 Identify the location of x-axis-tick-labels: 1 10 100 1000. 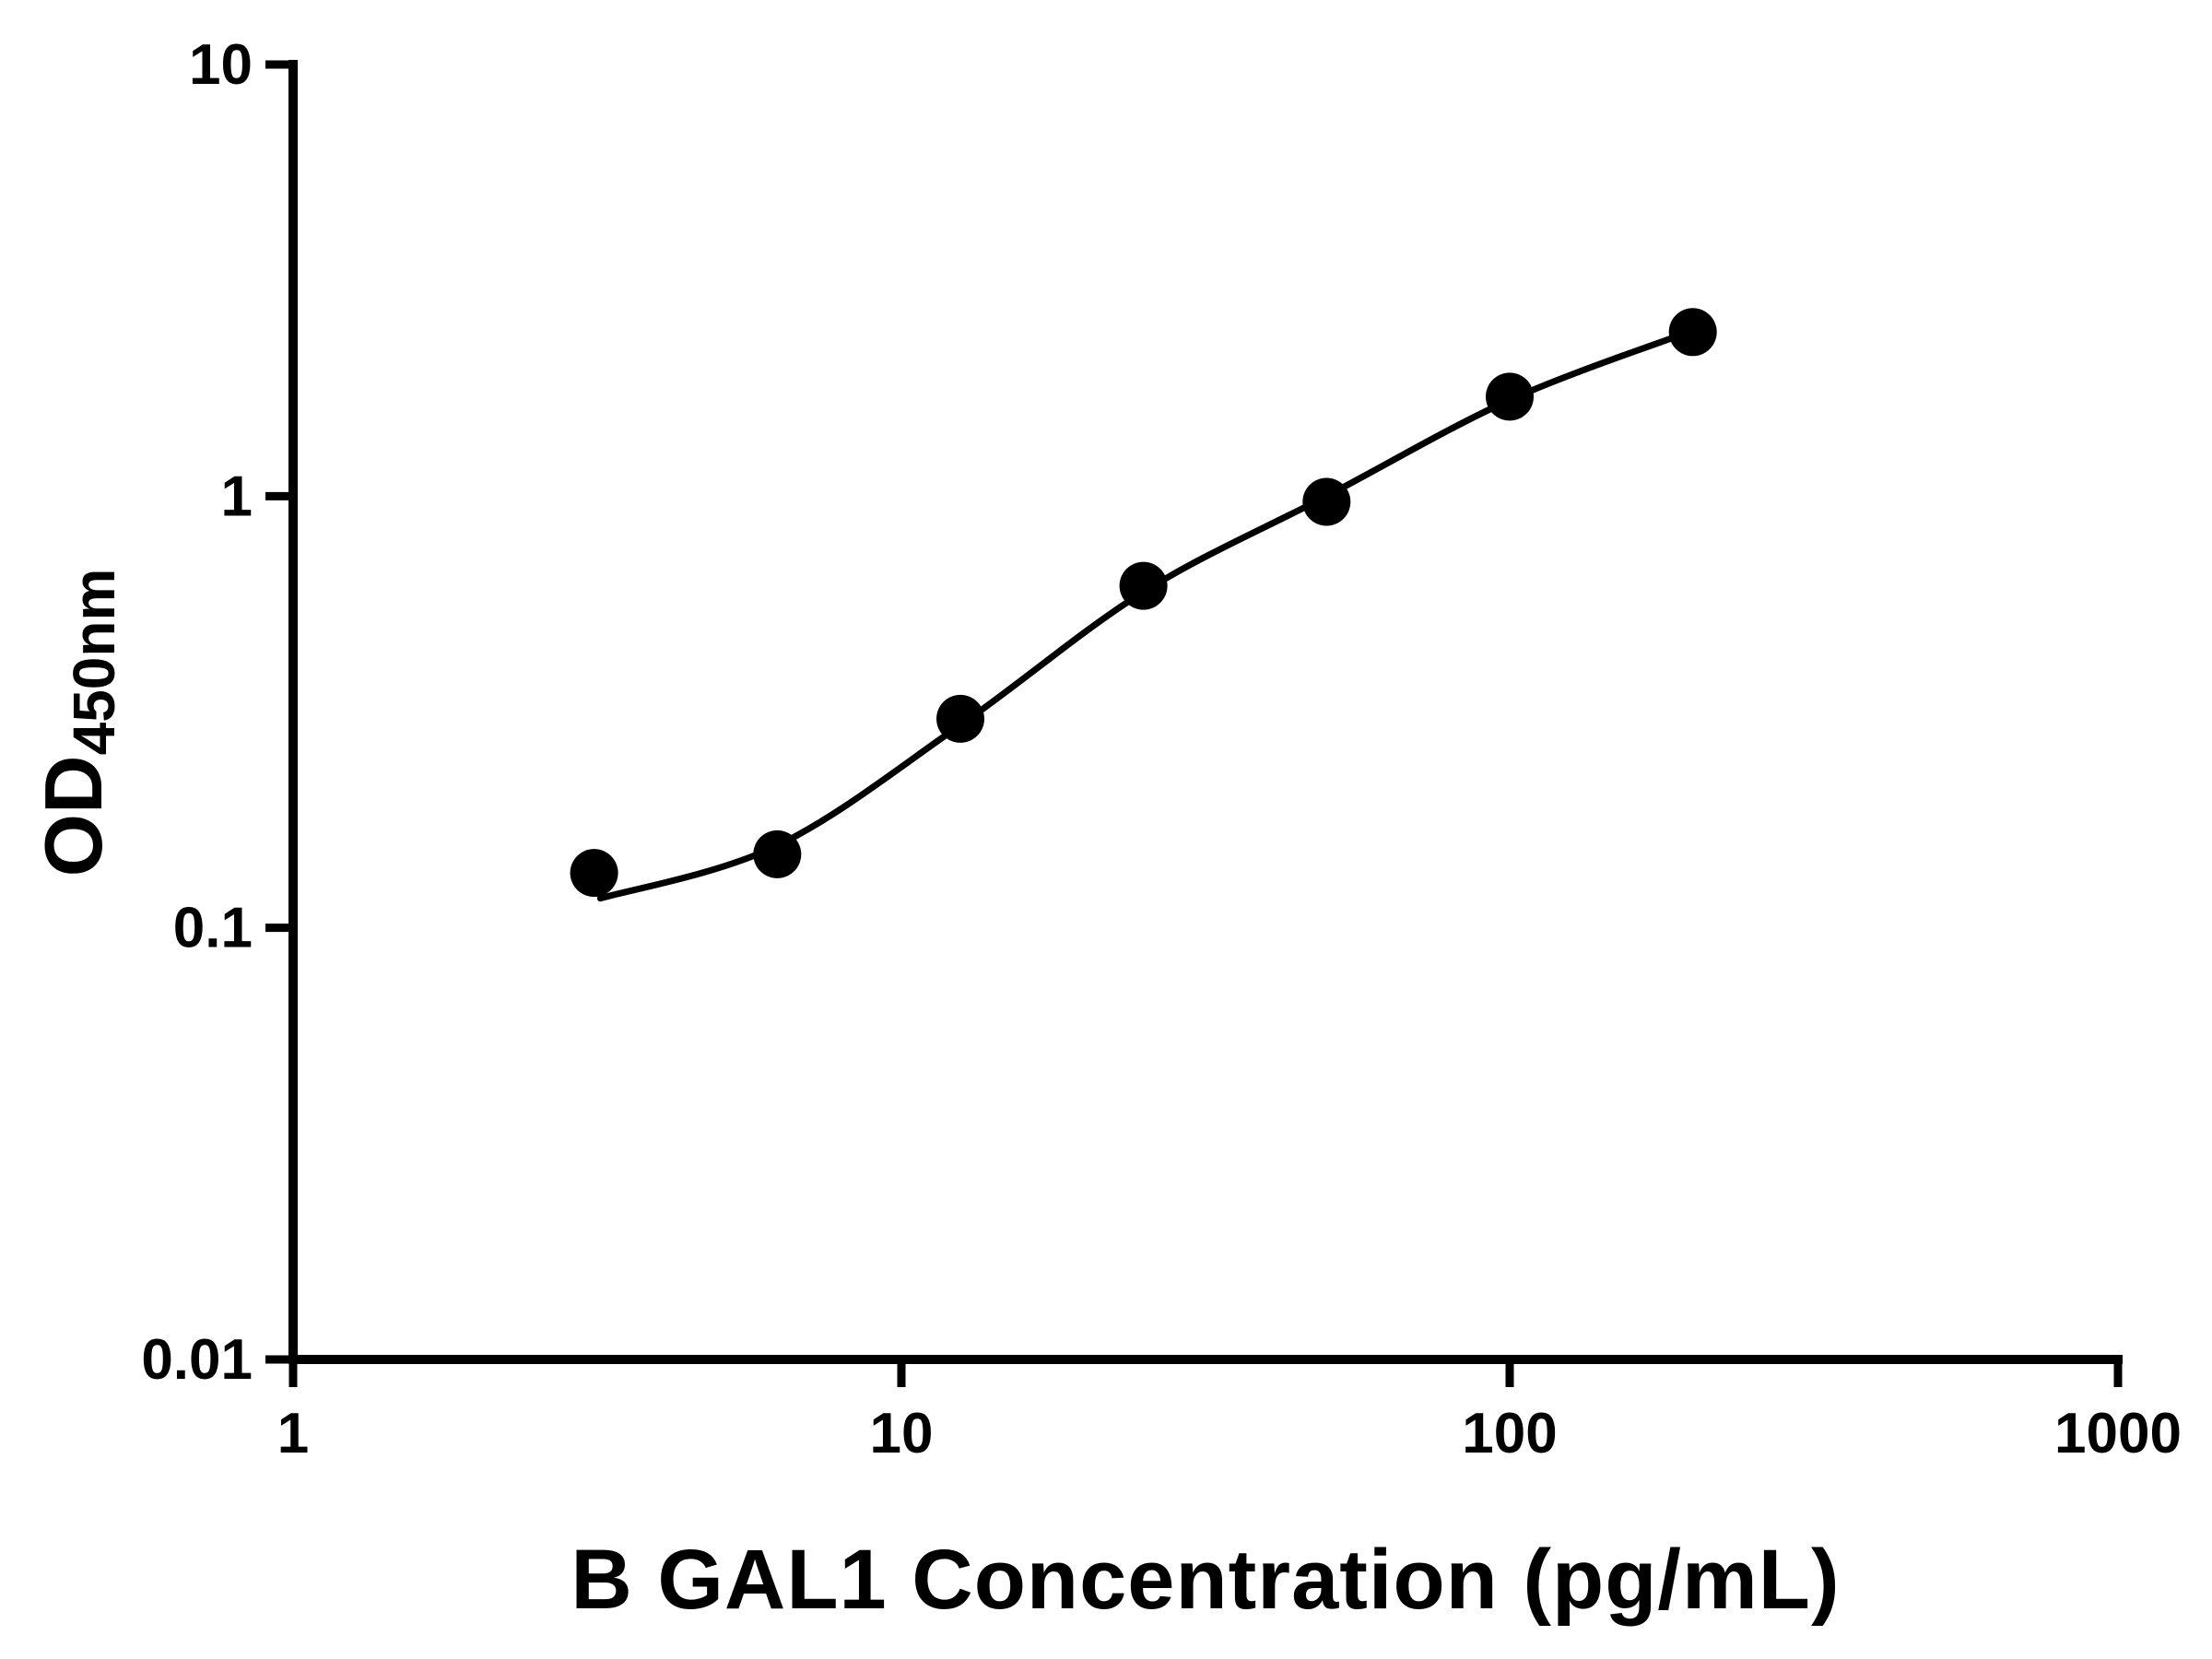
(1229, 1433).